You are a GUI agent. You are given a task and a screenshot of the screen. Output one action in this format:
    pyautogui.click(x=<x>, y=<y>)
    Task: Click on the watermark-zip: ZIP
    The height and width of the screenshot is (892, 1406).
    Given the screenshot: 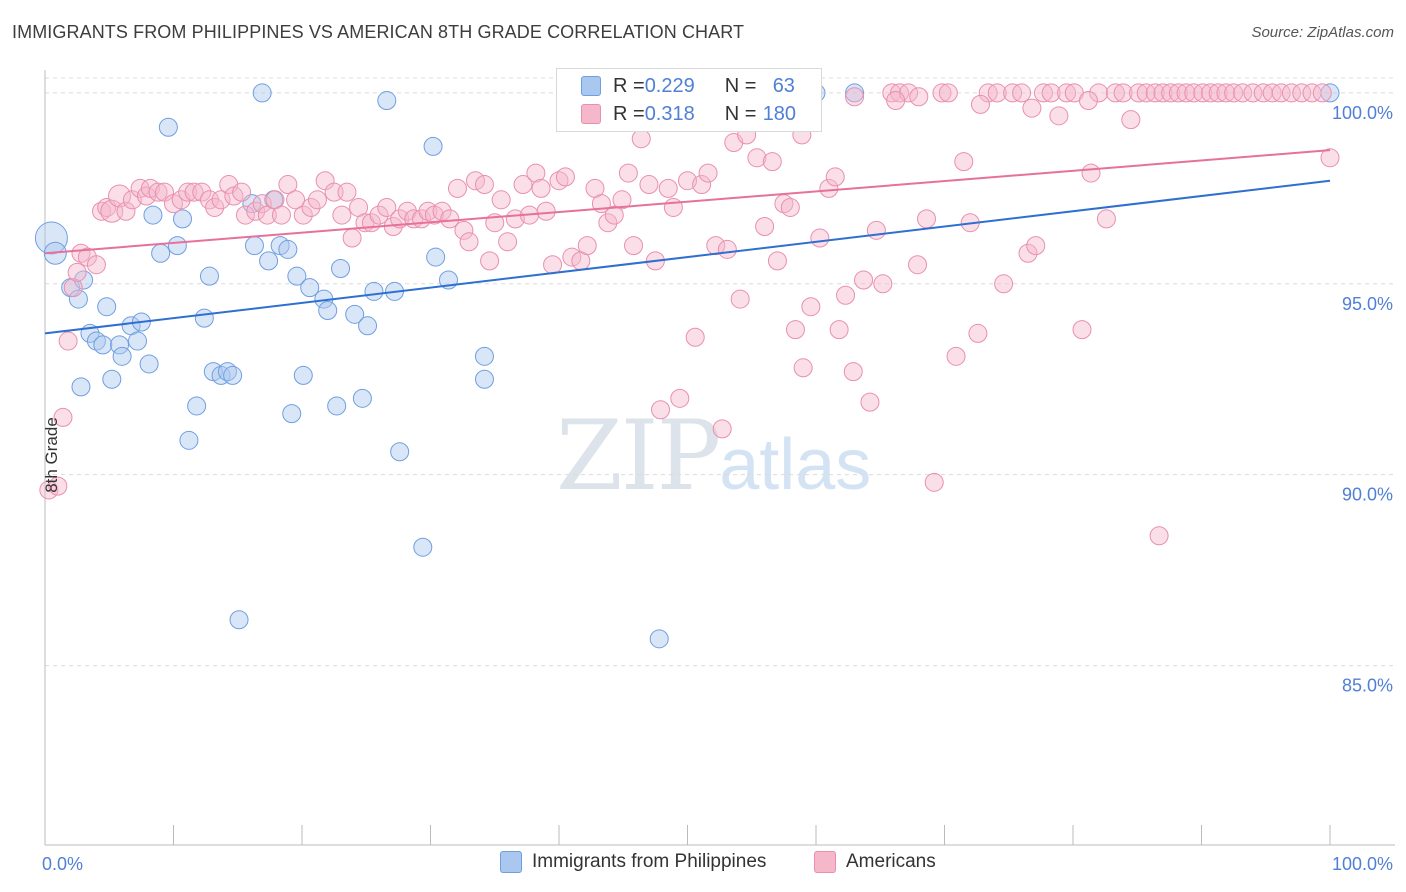 What is the action you would take?
    pyautogui.click(x=638, y=456)
    